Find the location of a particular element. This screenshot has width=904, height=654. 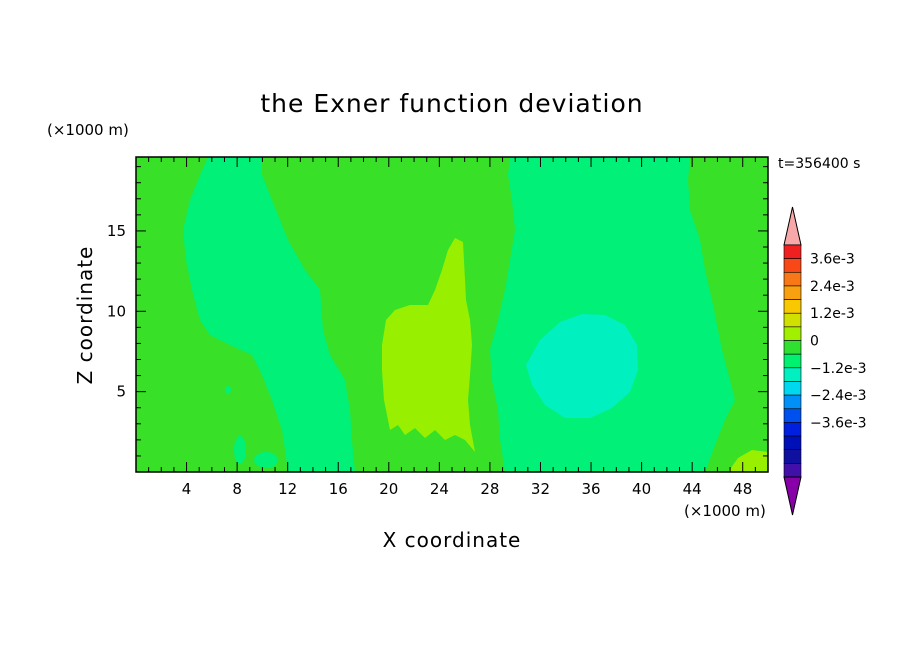

x-tick-label: 4 is located at coordinates (187, 489).